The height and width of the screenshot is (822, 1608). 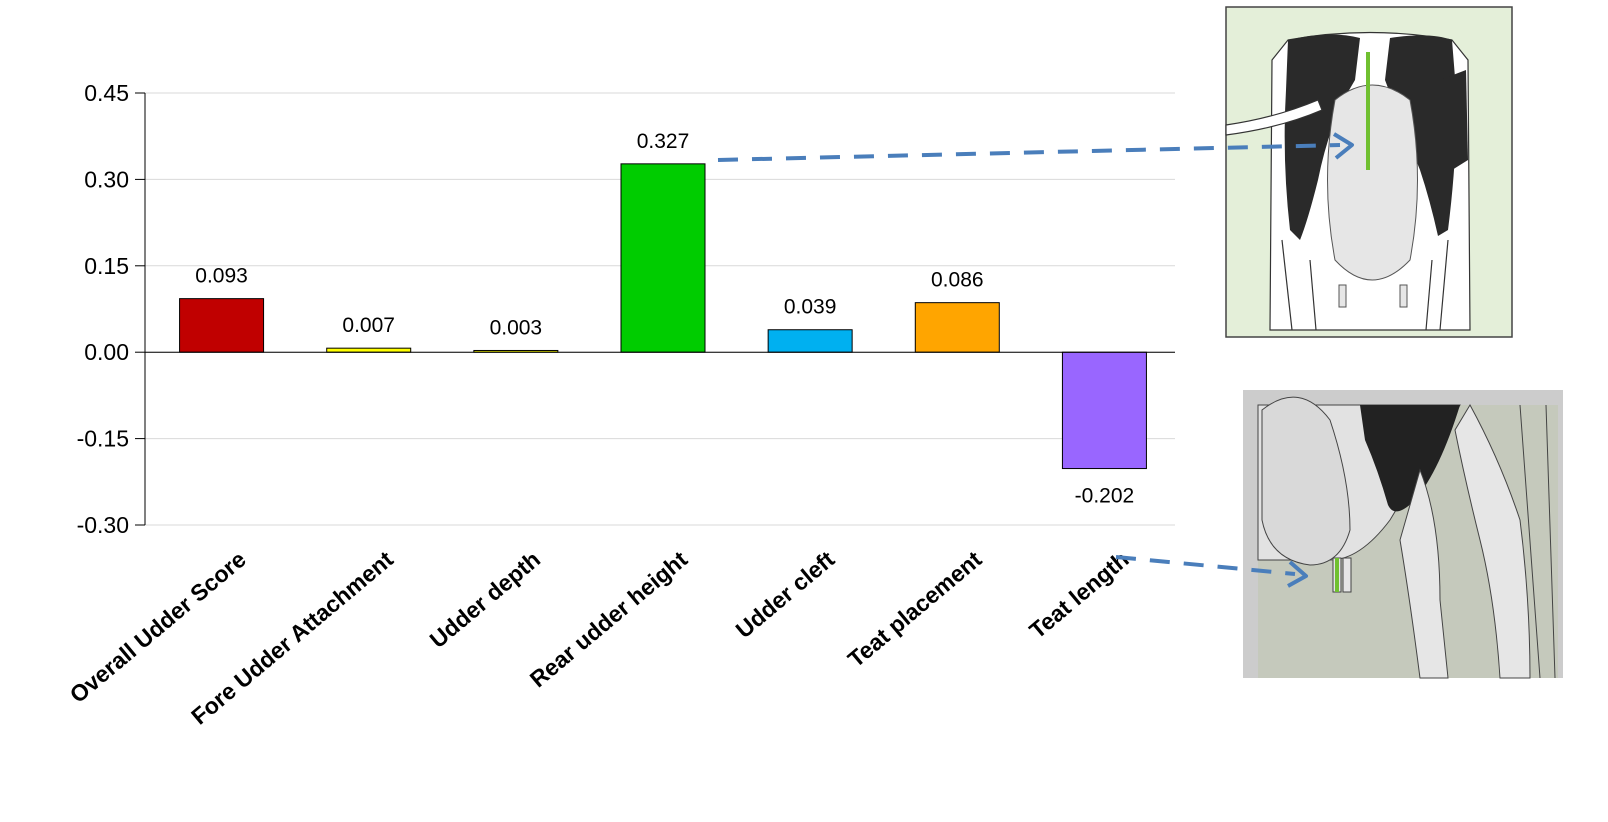 I want to click on cow-side-teat-illustration, so click(x=1403, y=534).